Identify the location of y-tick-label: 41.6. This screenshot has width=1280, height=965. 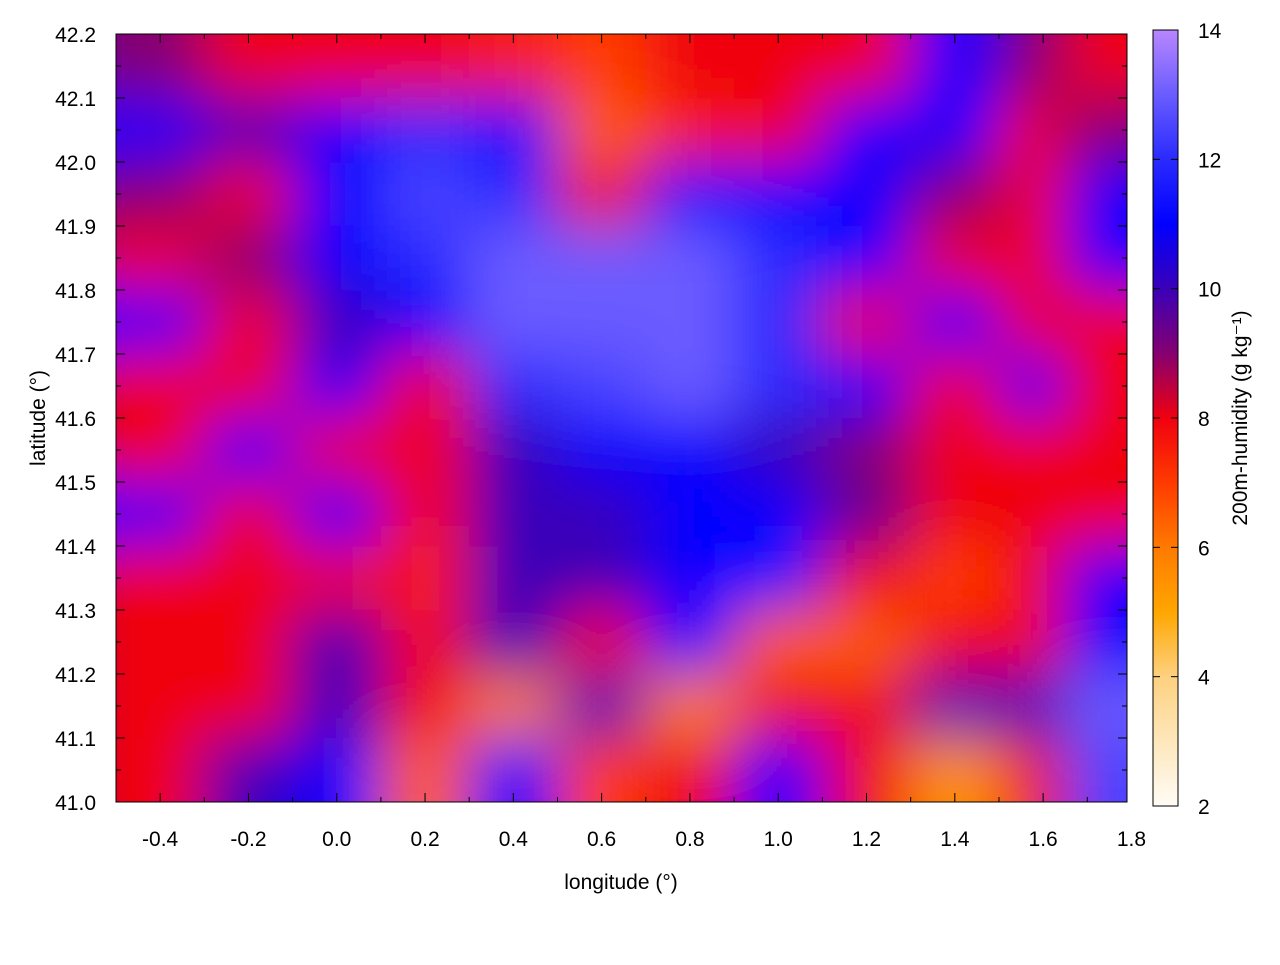
(75, 419).